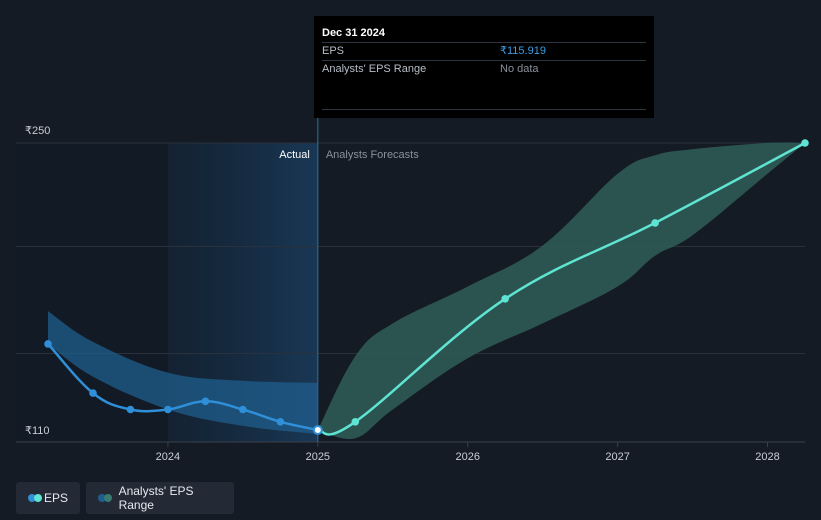  Describe the element at coordinates (467, 457) in the screenshot. I see `x-tick-label-2026: 2026` at that location.